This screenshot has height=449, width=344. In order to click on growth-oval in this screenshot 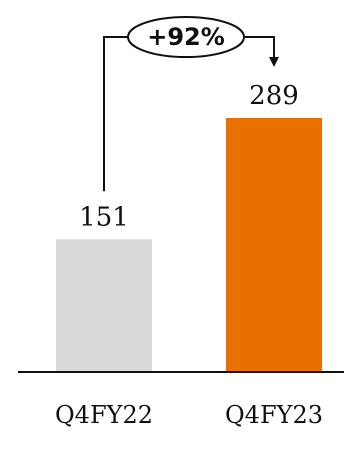, I will do `click(186, 37)`.